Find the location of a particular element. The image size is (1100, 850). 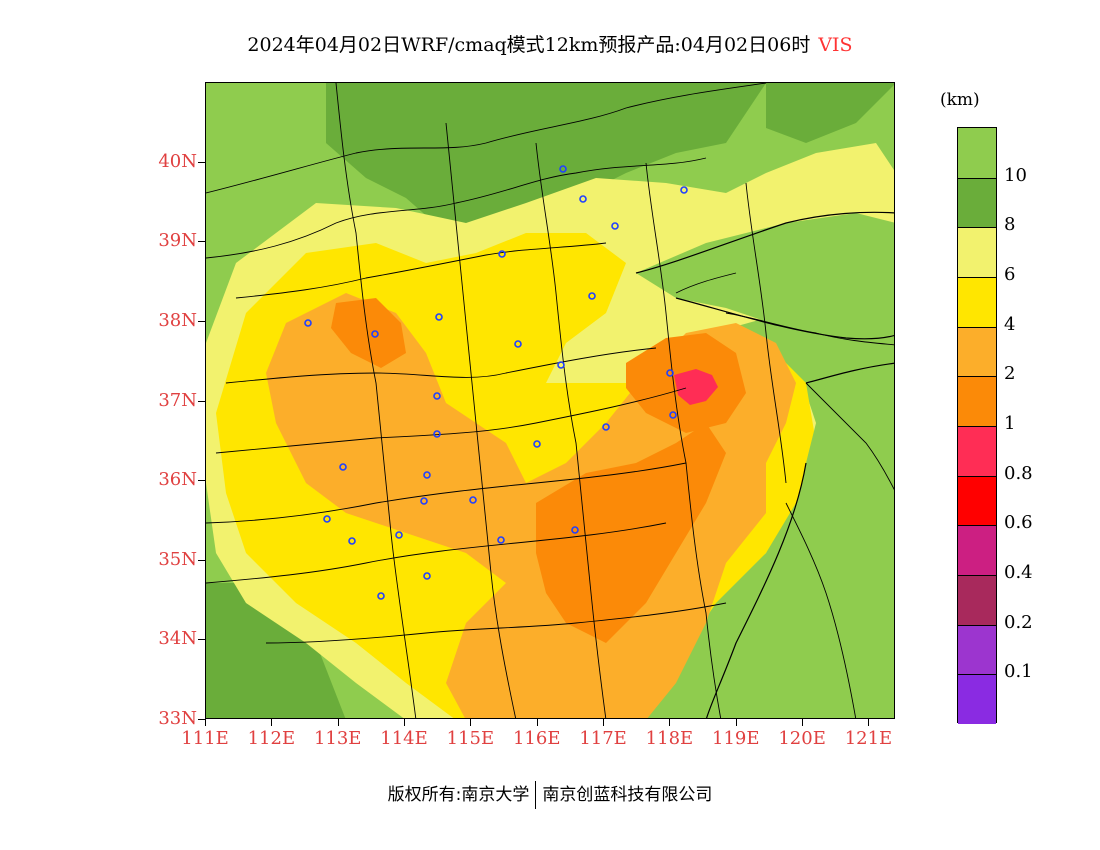

lat-label-33N: 33N is located at coordinates (177, 718).